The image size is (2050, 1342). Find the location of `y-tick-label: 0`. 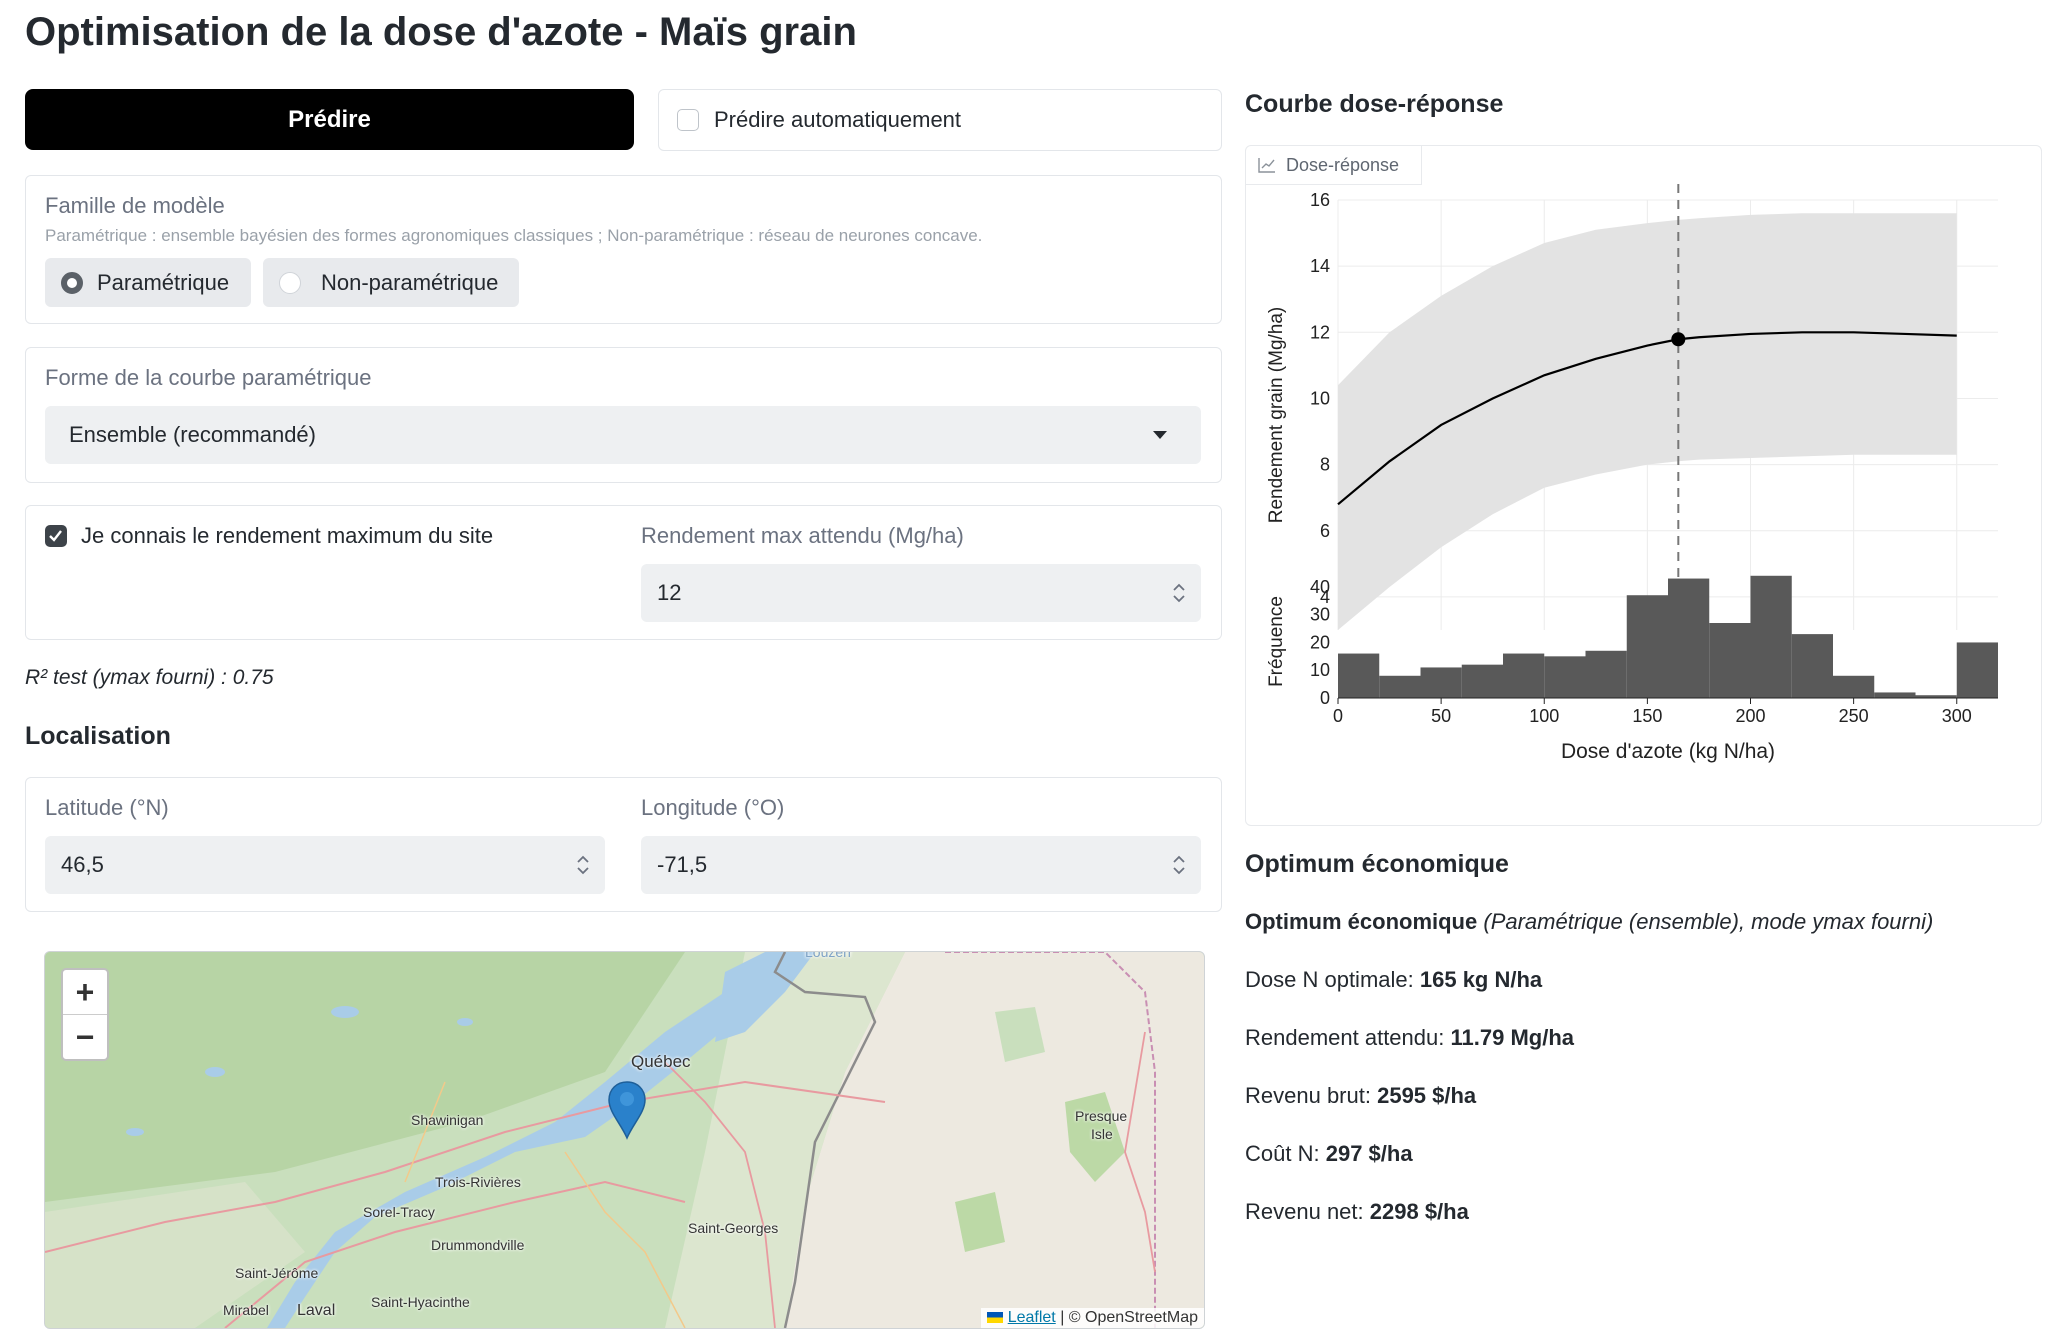

y-tick-label: 0 is located at coordinates (1325, 698).